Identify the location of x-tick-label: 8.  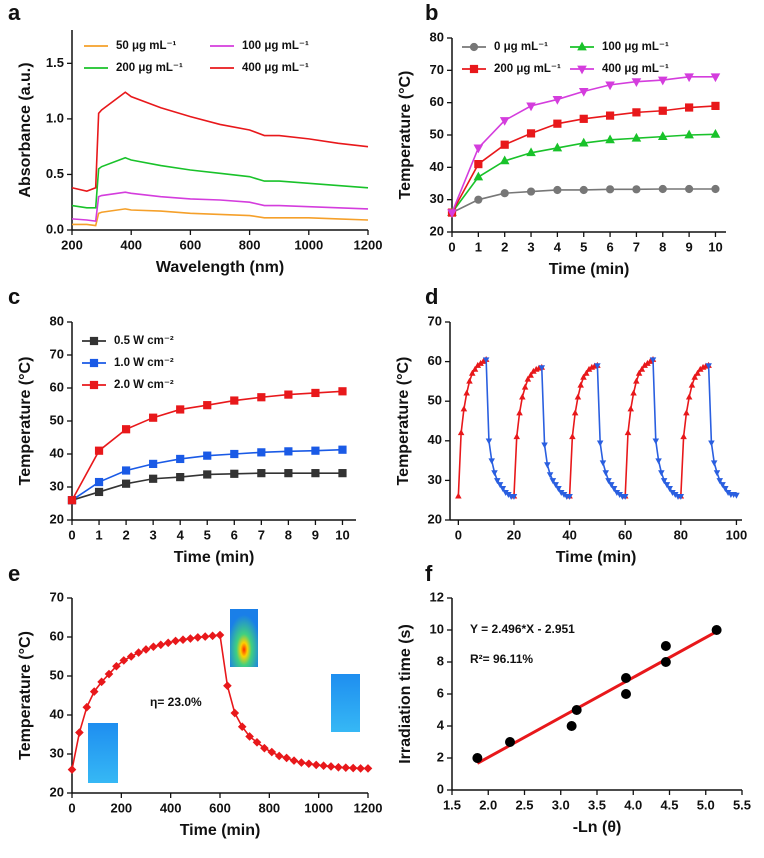
(662, 246).